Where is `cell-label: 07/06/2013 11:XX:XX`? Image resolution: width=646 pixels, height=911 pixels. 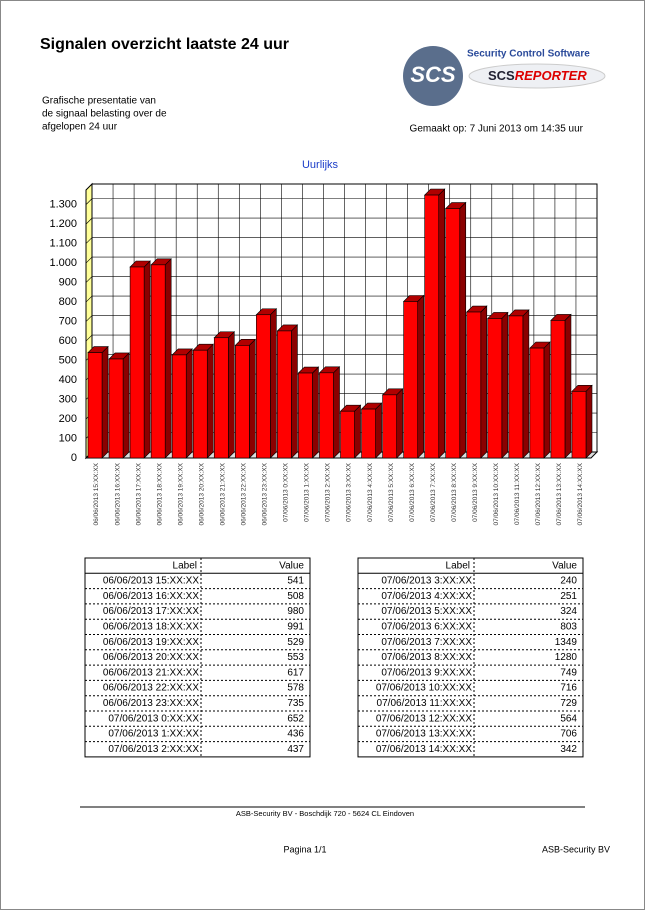
cell-label: 07/06/2013 11:XX:XX is located at coordinates (425, 703).